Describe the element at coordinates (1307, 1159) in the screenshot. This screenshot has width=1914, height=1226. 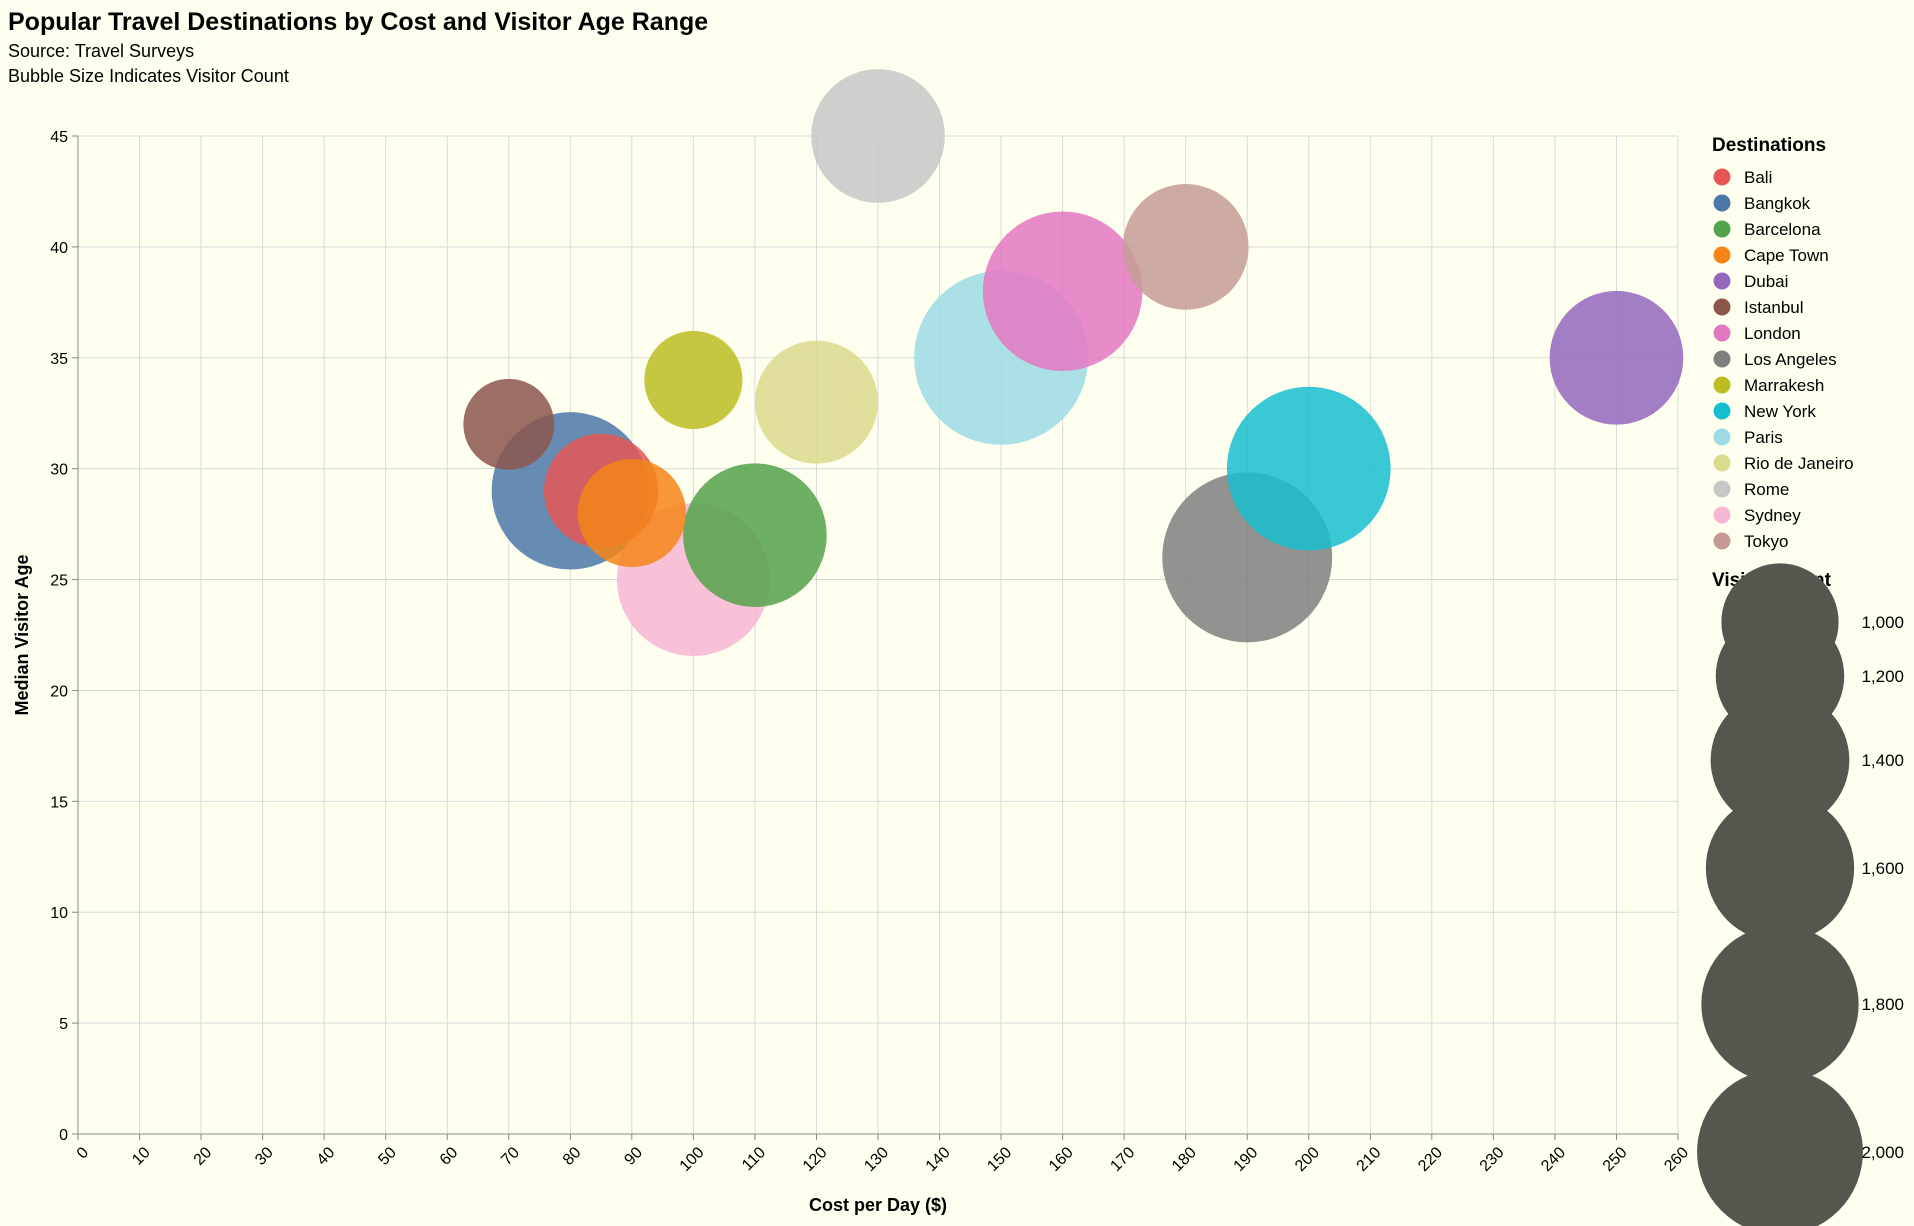
I see `x-tick-label: 200` at that location.